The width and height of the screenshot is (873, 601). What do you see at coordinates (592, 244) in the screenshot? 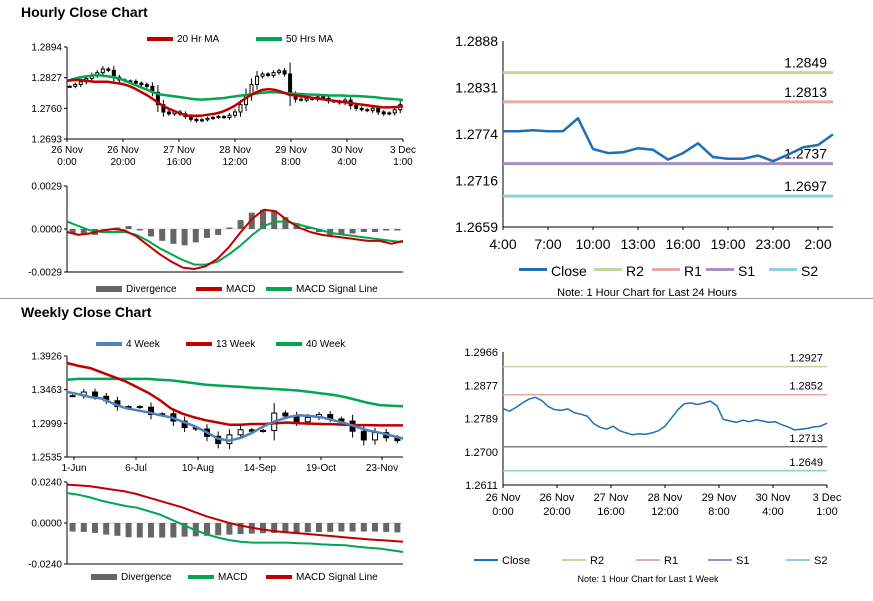
I see `hourly-pivots-x-tick-label: 10:00` at bounding box center [592, 244].